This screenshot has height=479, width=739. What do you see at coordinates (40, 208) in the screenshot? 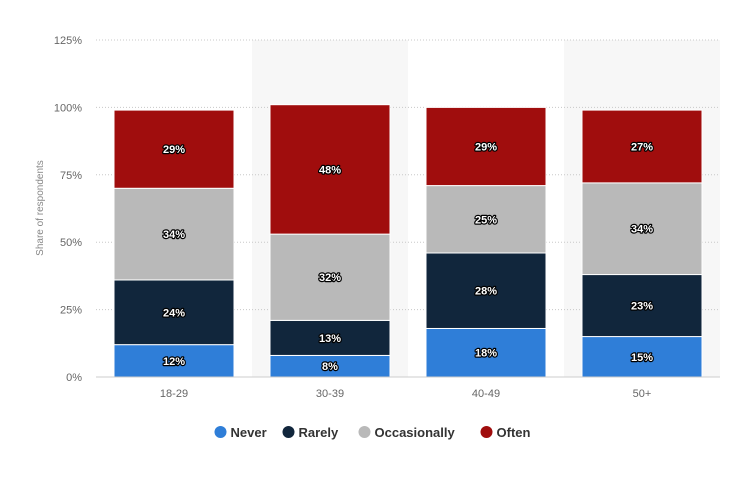
I see `y-axis-title: Share of respondents` at bounding box center [40, 208].